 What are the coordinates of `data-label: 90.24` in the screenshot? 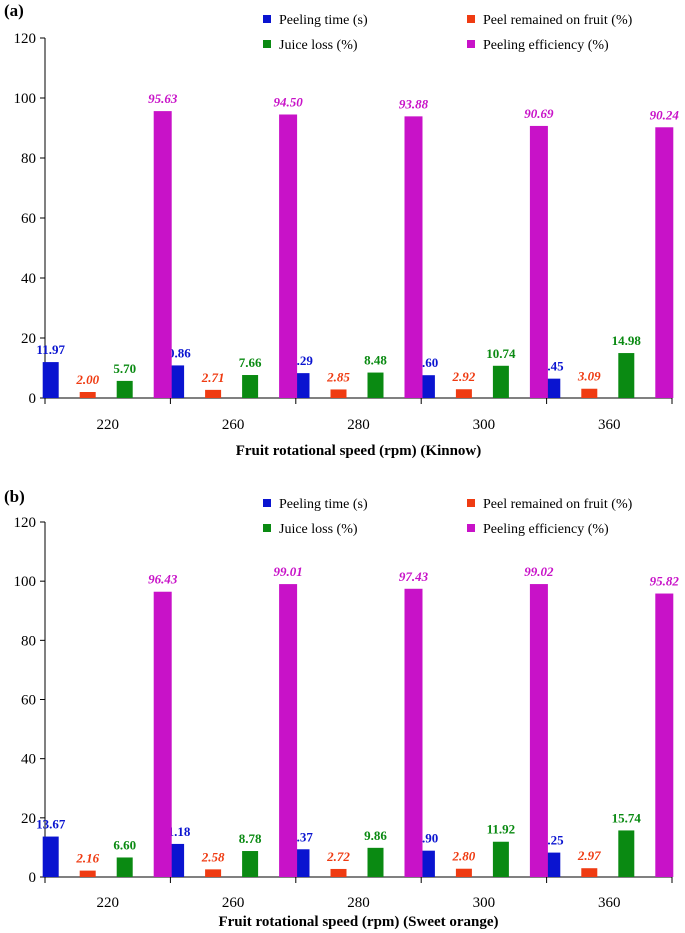 It's located at (665, 114).